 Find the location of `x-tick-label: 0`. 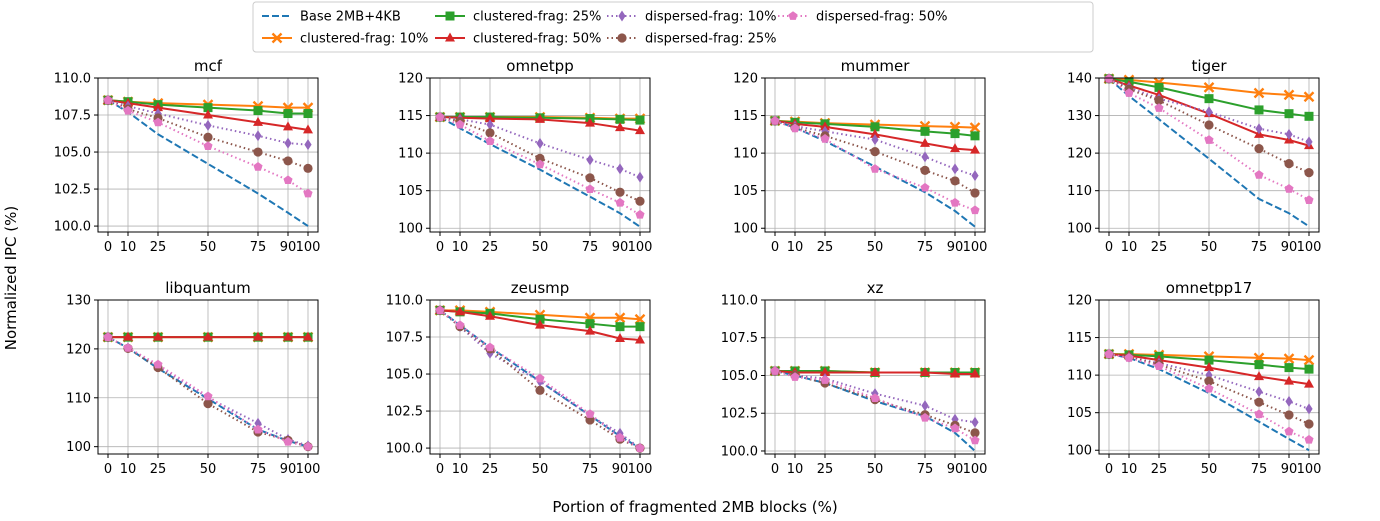

x-tick-label: 0 is located at coordinates (1109, 469).